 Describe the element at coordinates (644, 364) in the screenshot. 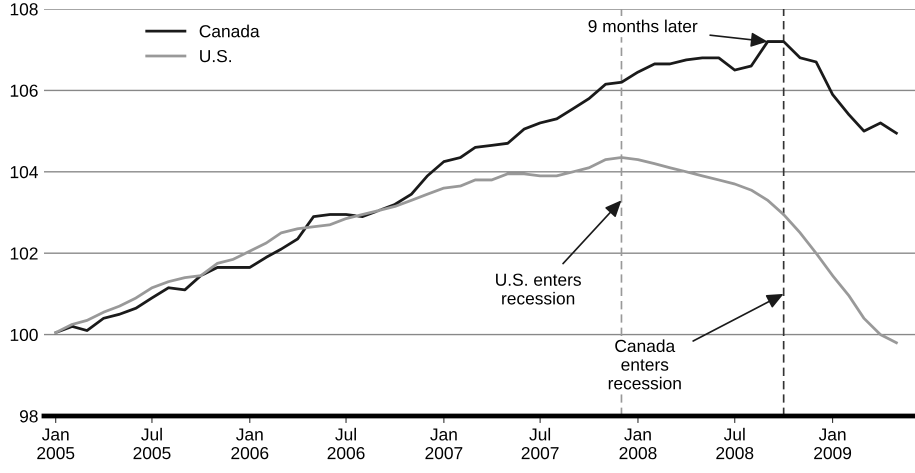

I see `annotation: Canada enters recession` at that location.